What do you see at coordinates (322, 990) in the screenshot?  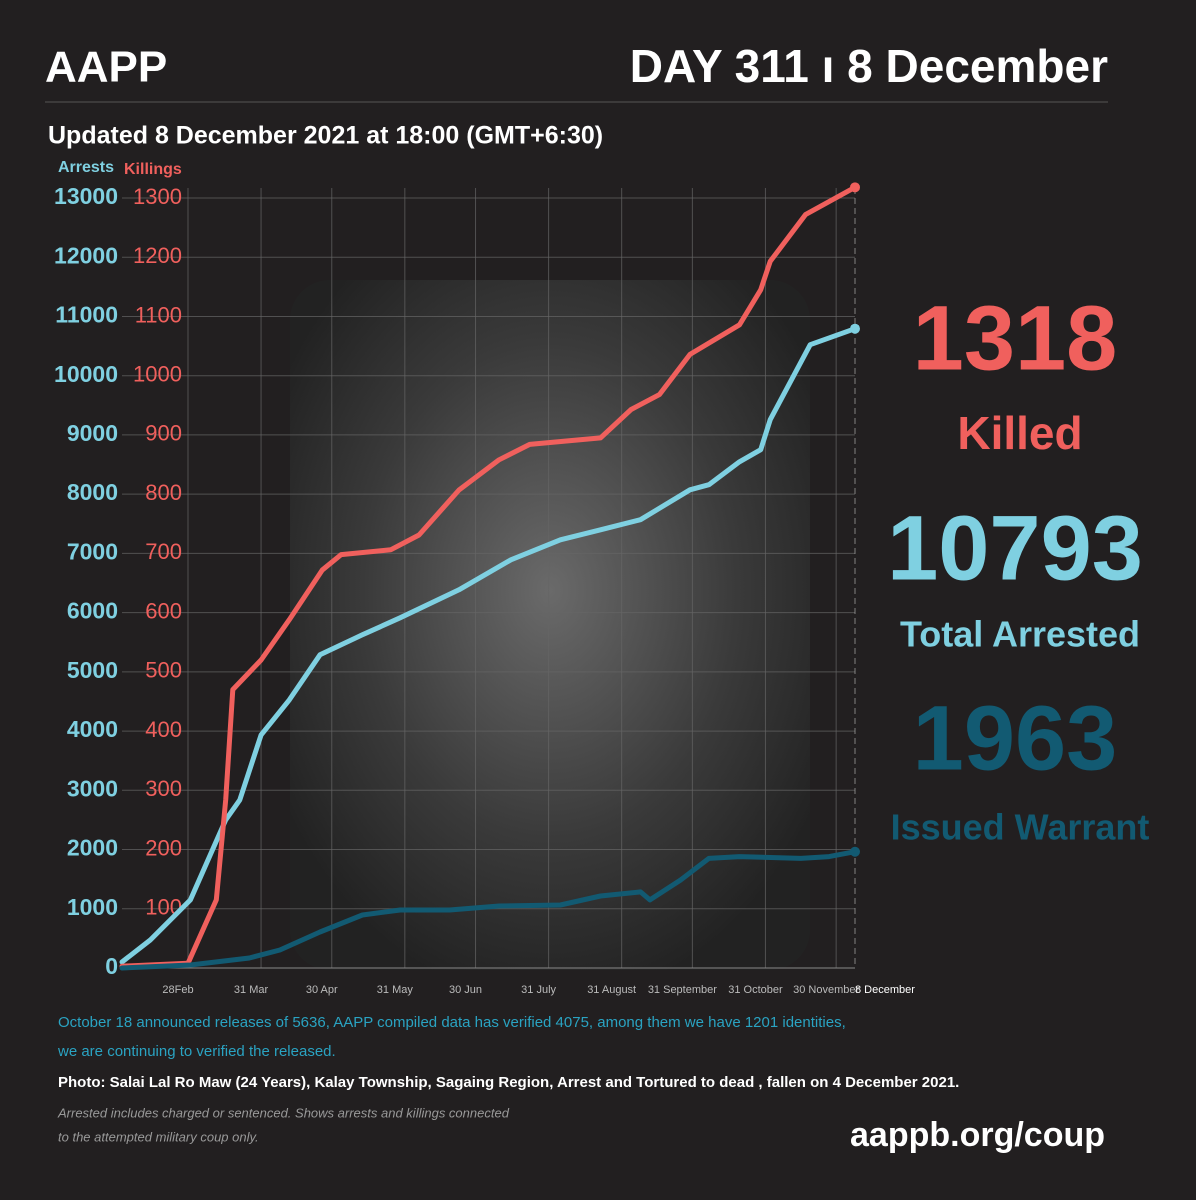 I see `x-tick-label: 30 Apr` at bounding box center [322, 990].